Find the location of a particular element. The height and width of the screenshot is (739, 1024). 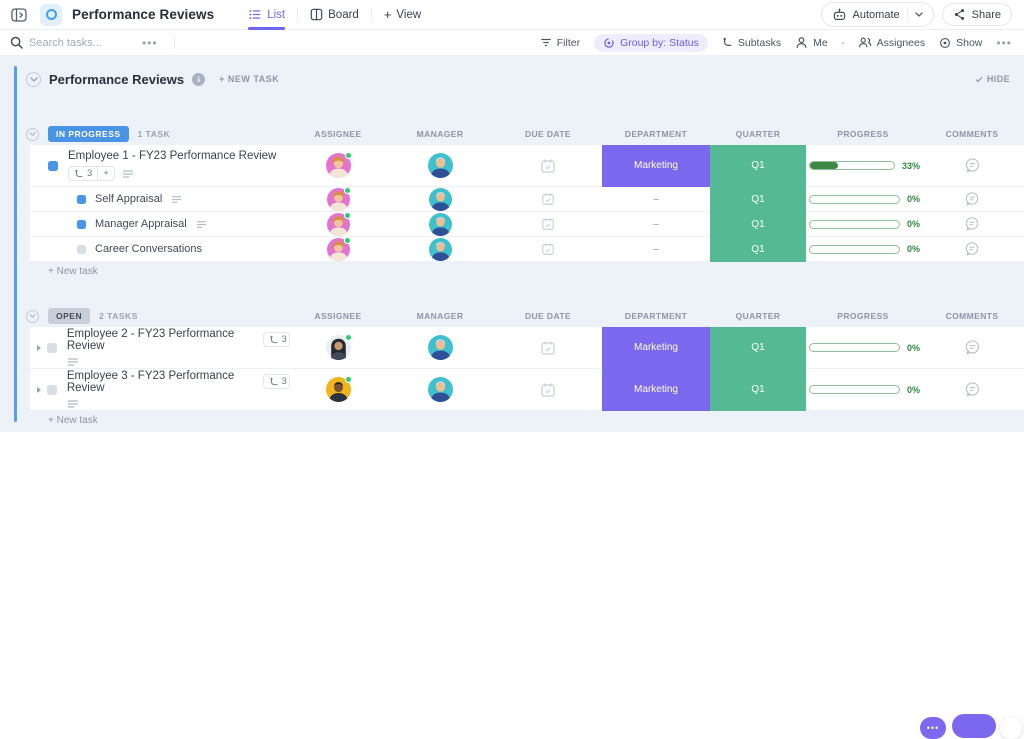

filter-button: Filter is located at coordinates (560, 43).